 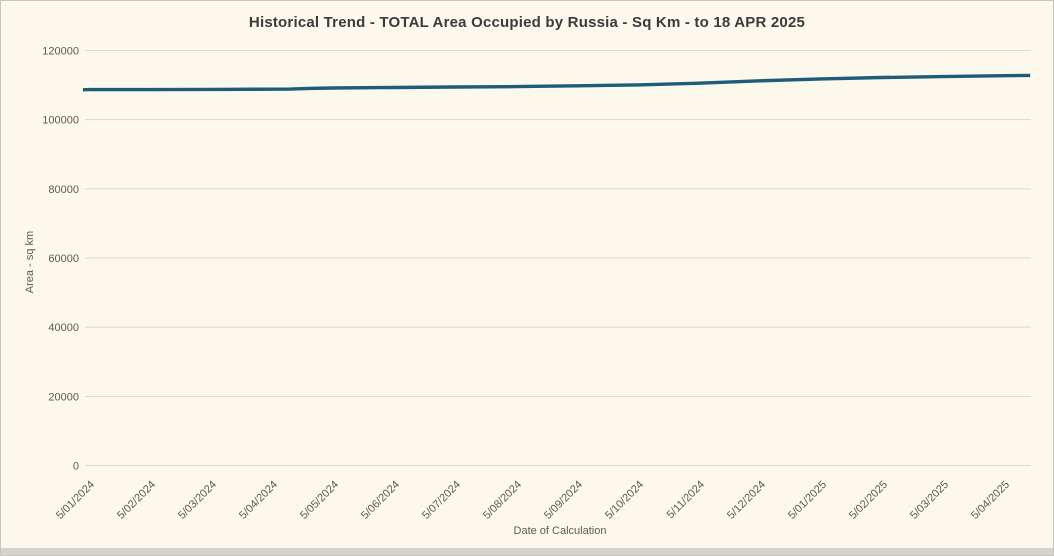 What do you see at coordinates (319, 500) in the screenshot?
I see `x-tick-label: 5/05/2024` at bounding box center [319, 500].